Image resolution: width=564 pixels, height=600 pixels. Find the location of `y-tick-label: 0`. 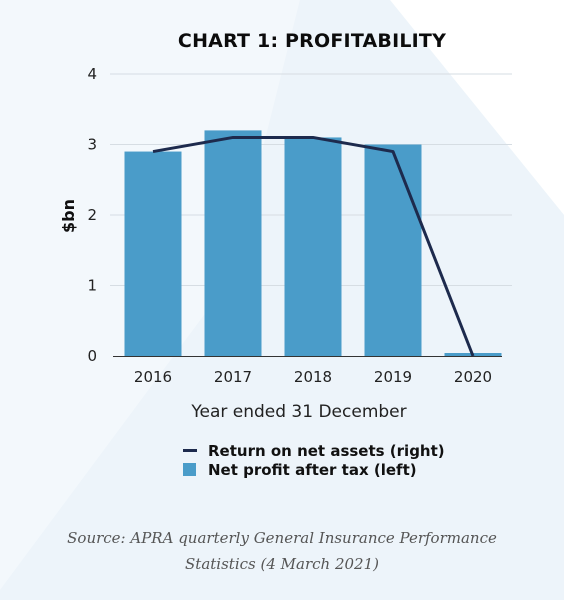

y-tick-label: 0 is located at coordinates (92, 356).